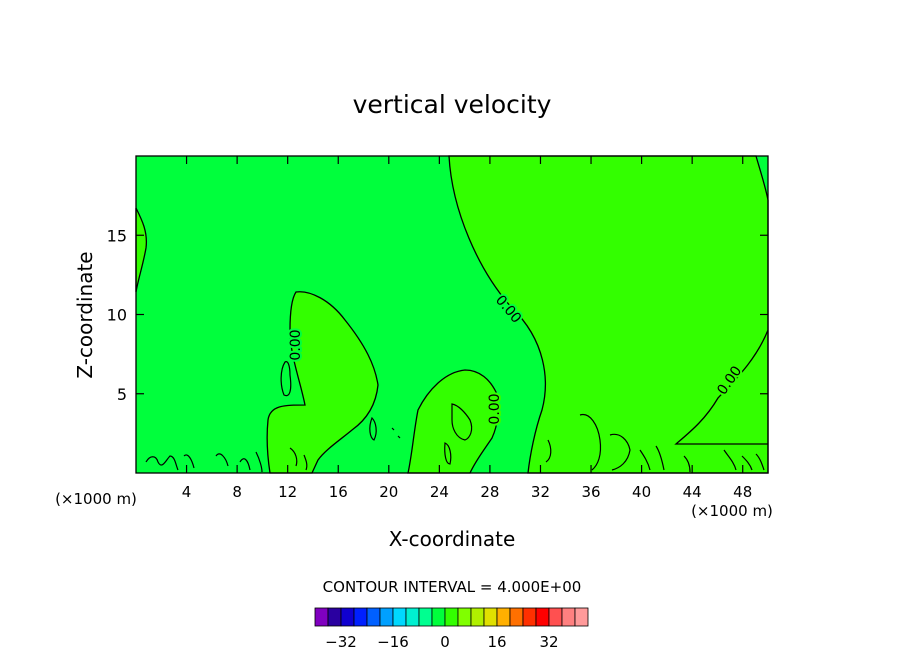 Image resolution: width=904 pixels, height=659 pixels. I want to click on chart-title: vertical velocity, so click(452, 104).